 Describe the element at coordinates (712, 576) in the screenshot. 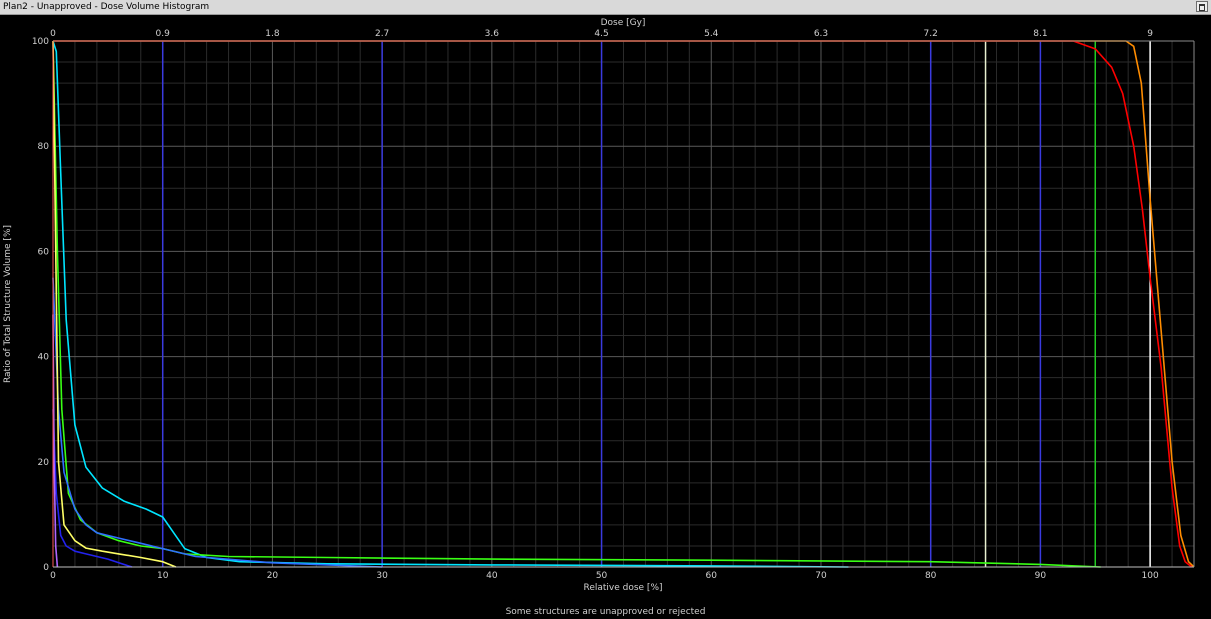

I see `x-tick-label: 60` at that location.